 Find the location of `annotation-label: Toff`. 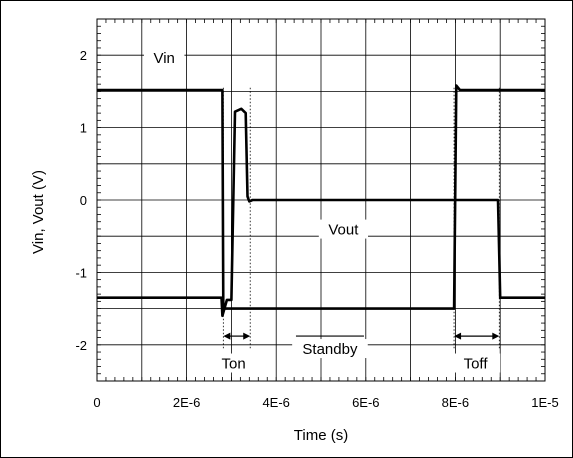

annotation-label: Toff is located at coordinates (476, 364).